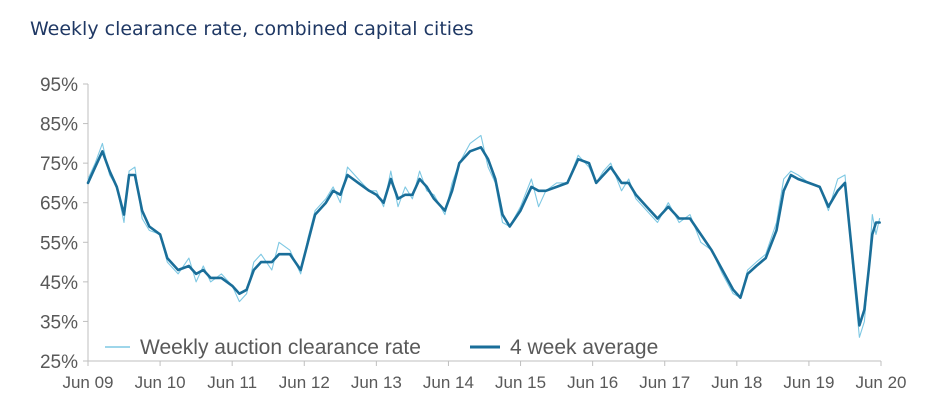  Describe the element at coordinates (59, 283) in the screenshot. I see `y-tick-label: 45%` at that location.